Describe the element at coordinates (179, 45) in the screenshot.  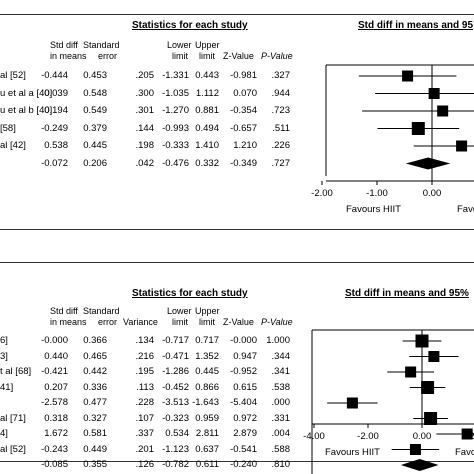
I see `hdr-ll-a: Lower` at that location.